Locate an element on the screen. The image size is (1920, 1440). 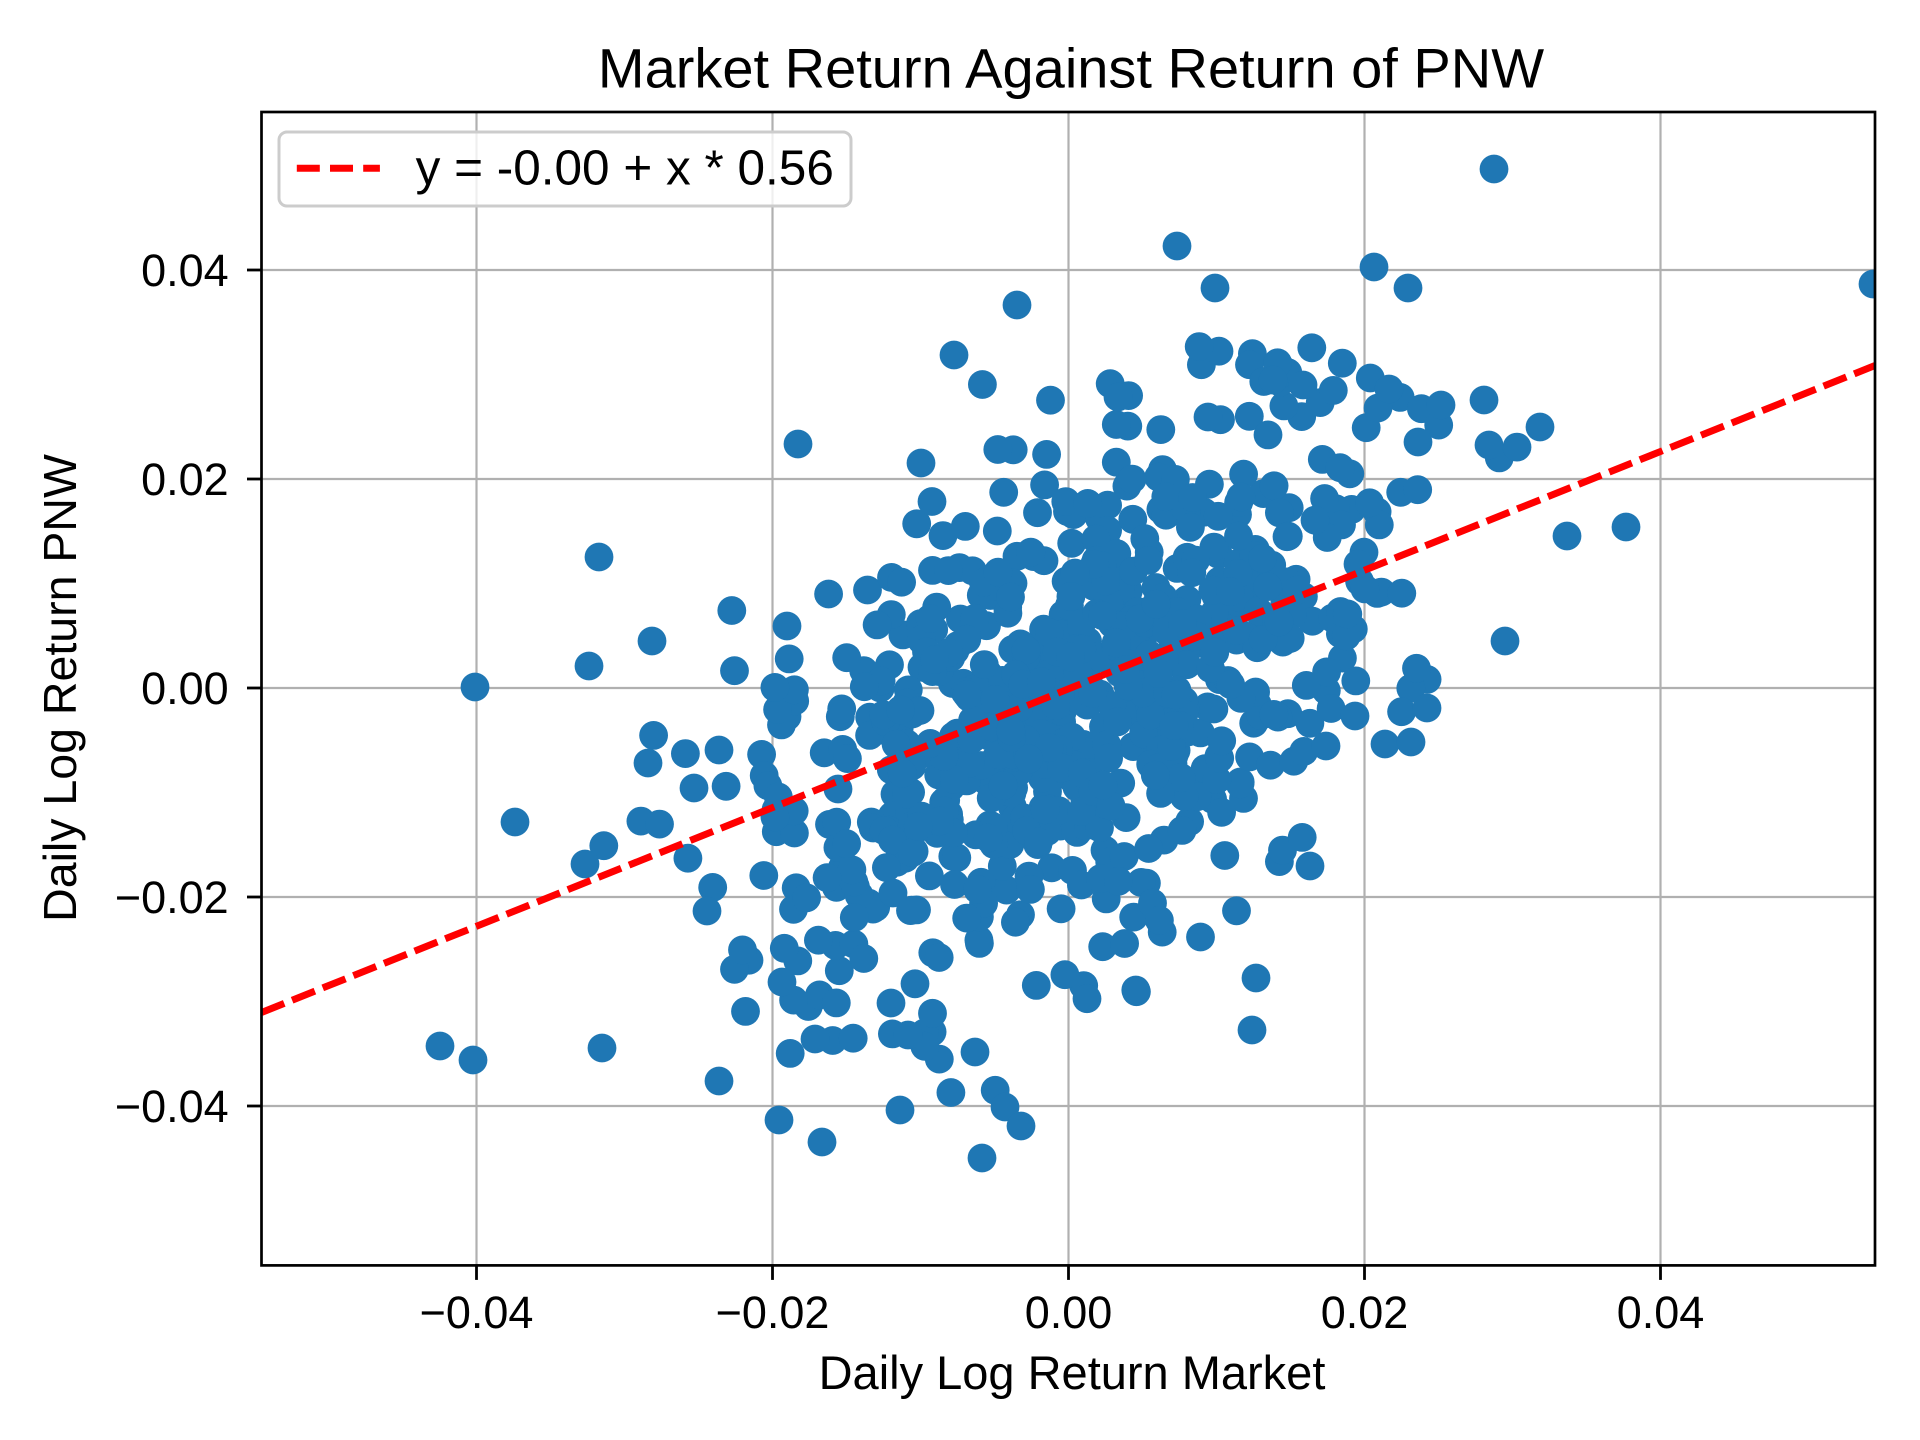
svg-text: y = -0.00 + x * 0.56 is located at coordinates (625, 168).